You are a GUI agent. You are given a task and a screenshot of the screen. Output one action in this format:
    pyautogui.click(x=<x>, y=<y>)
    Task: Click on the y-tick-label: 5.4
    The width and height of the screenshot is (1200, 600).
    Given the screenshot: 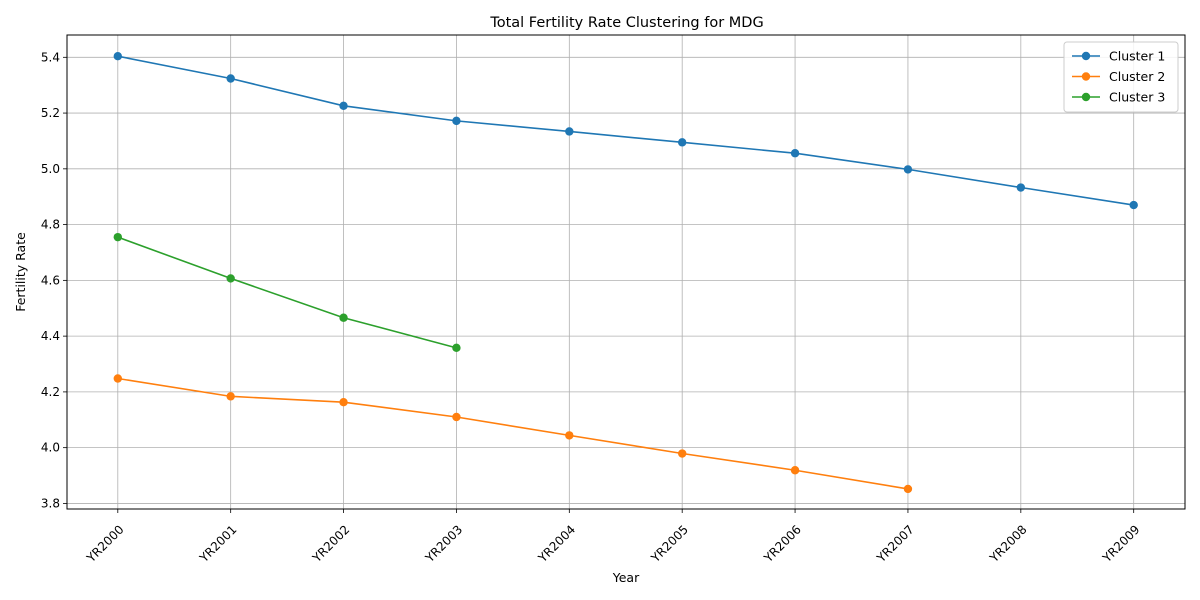 What is the action you would take?
    pyautogui.click(x=50, y=57)
    